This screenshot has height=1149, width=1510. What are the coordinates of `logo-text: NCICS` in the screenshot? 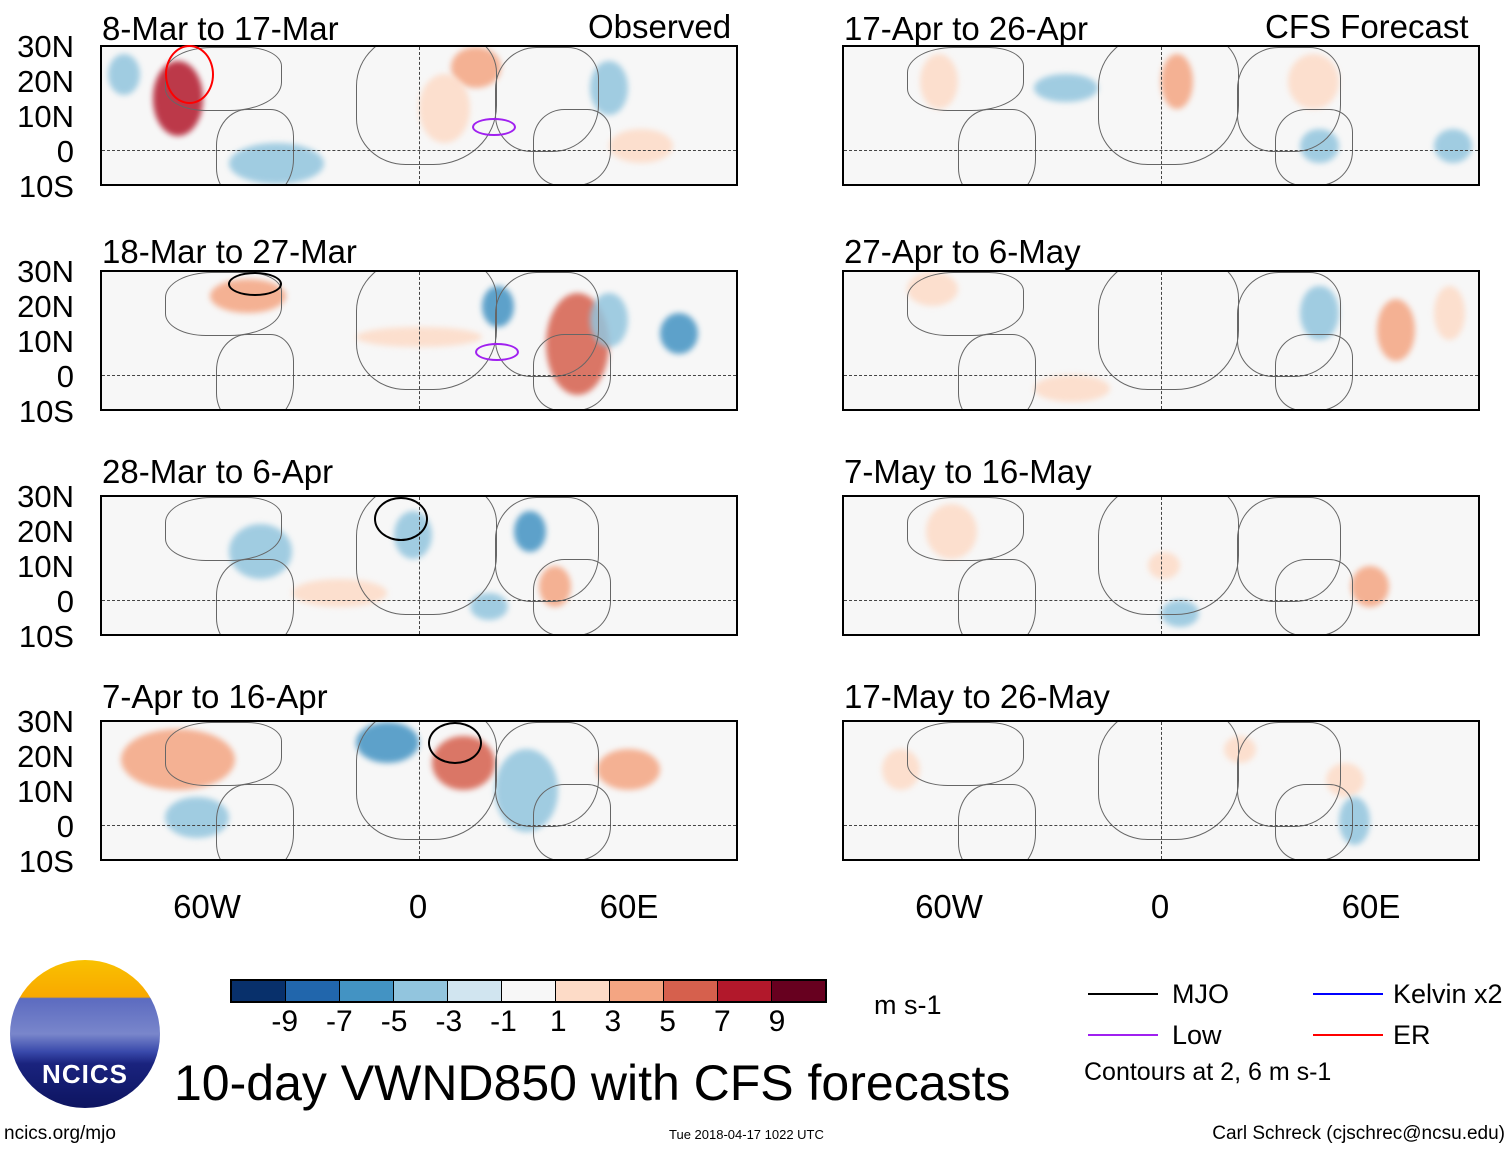 It's located at (85, 1074).